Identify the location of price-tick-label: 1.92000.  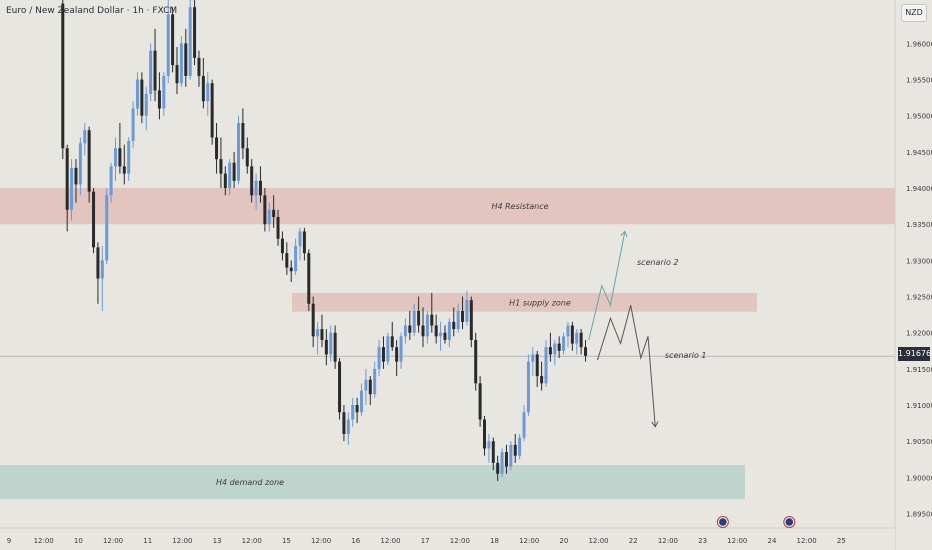
(919, 334).